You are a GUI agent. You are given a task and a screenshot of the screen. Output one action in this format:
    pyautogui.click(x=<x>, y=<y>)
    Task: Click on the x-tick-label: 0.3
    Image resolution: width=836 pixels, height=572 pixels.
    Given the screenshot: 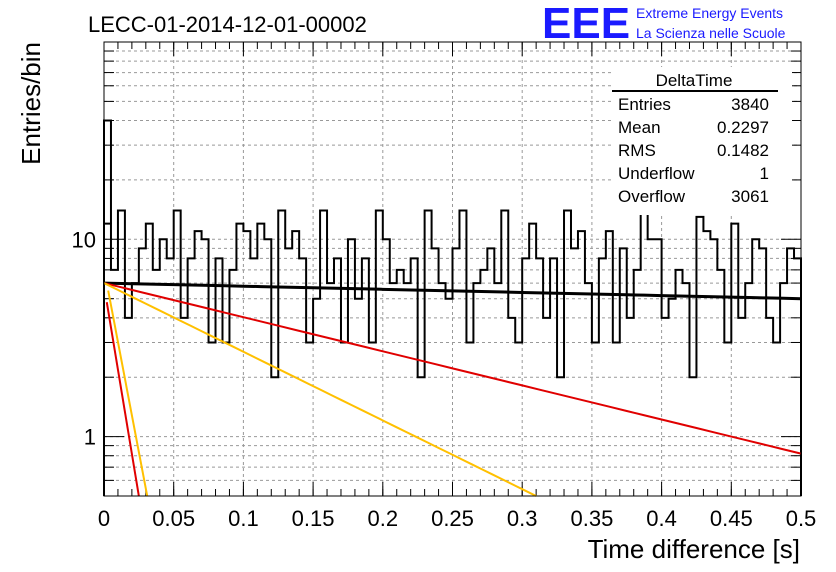 What is the action you would take?
    pyautogui.click(x=522, y=518)
    